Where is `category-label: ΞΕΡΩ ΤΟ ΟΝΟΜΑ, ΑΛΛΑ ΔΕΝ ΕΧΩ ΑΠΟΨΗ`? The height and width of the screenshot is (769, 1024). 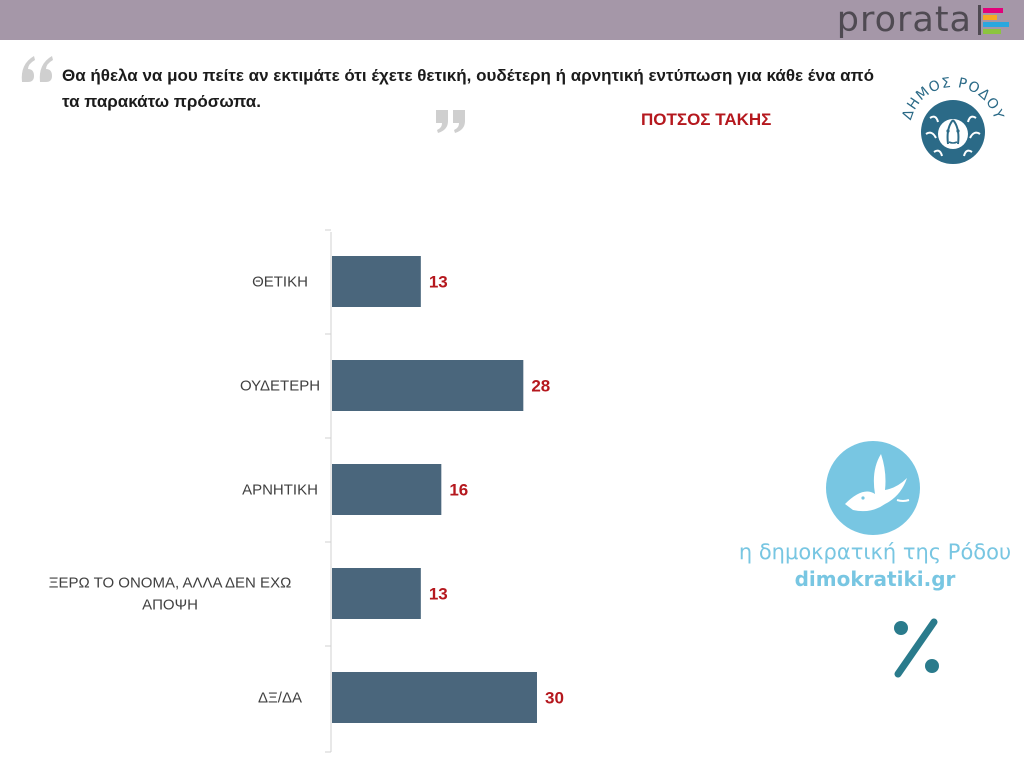
category-label: ΞΕΡΩ ΤΟ ΟΝΟΜΑ, ΑΛΛΑ ΔΕΝ ΕΧΩ ΑΠΟΨΗ is located at coordinates (170, 594).